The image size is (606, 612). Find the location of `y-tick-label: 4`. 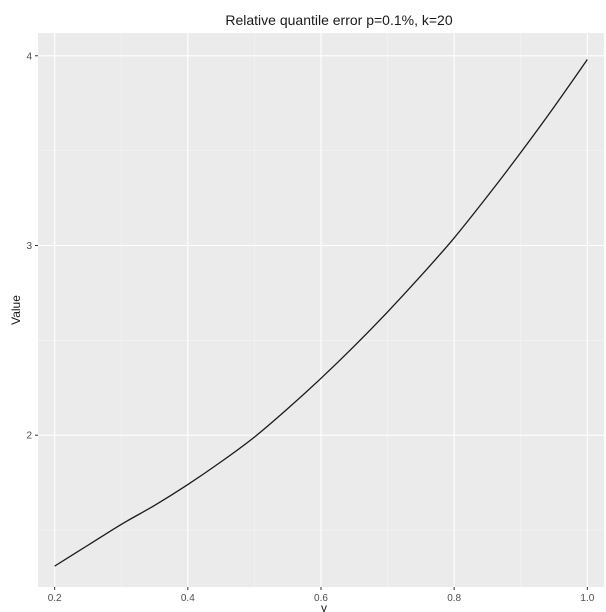

y-tick-label: 4 is located at coordinates (29, 56).